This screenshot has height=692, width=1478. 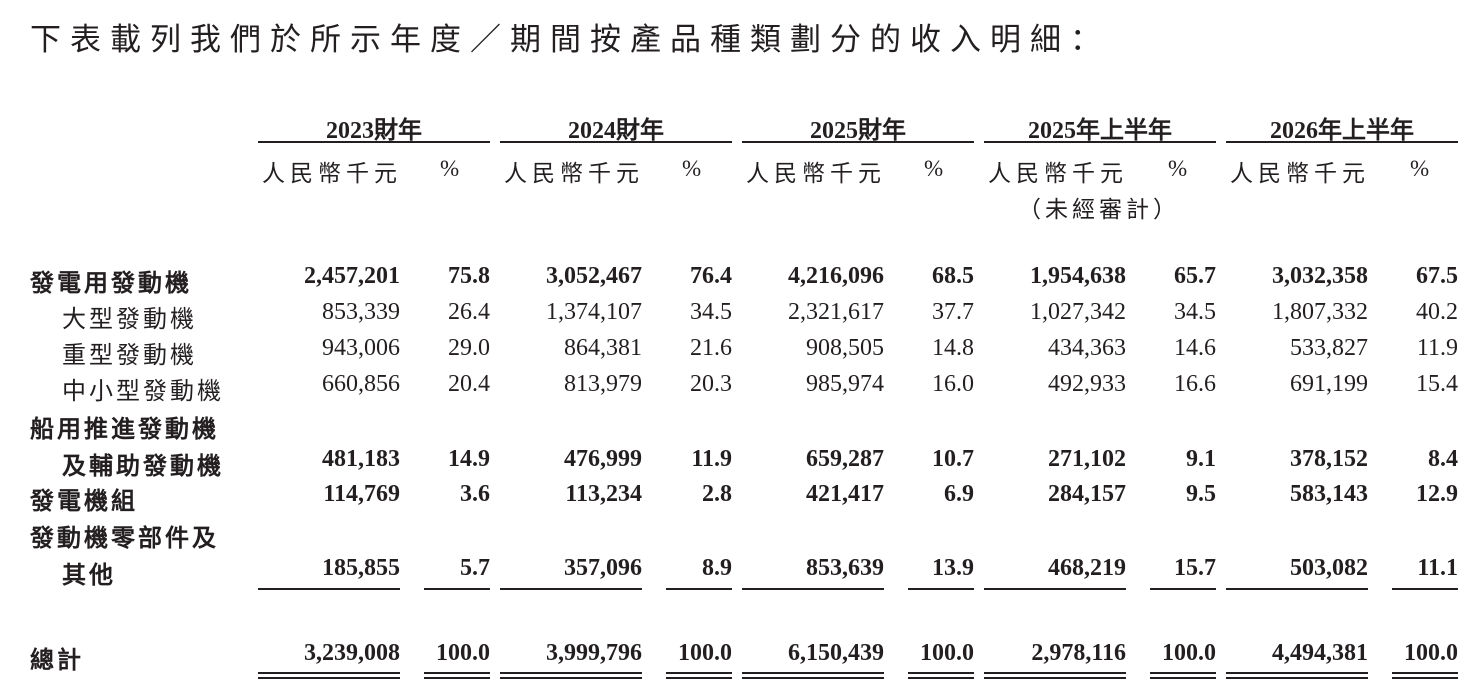 I want to click on amount-cell: 357,096, so click(x=603, y=568).